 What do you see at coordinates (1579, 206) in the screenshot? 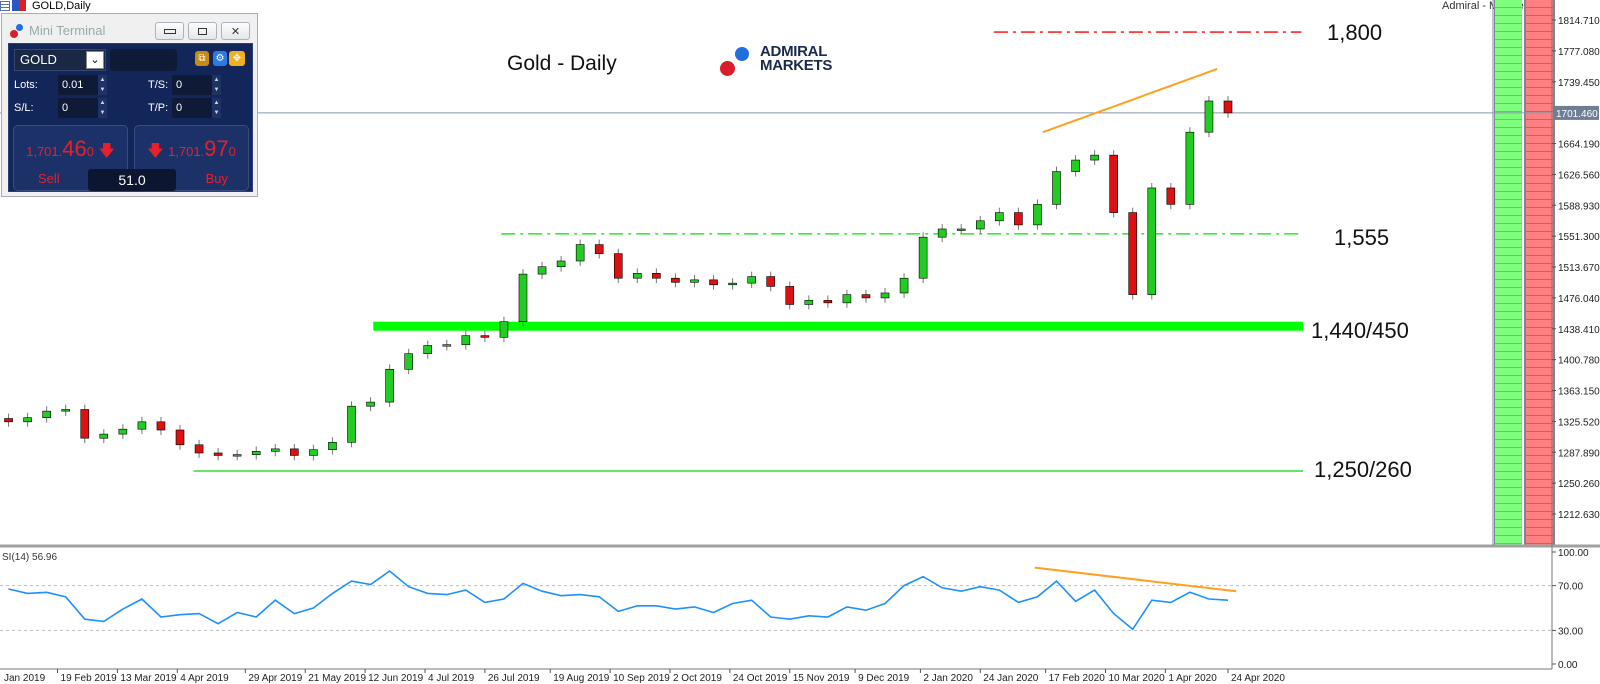
I see `price-tick-label: 1588.930` at bounding box center [1579, 206].